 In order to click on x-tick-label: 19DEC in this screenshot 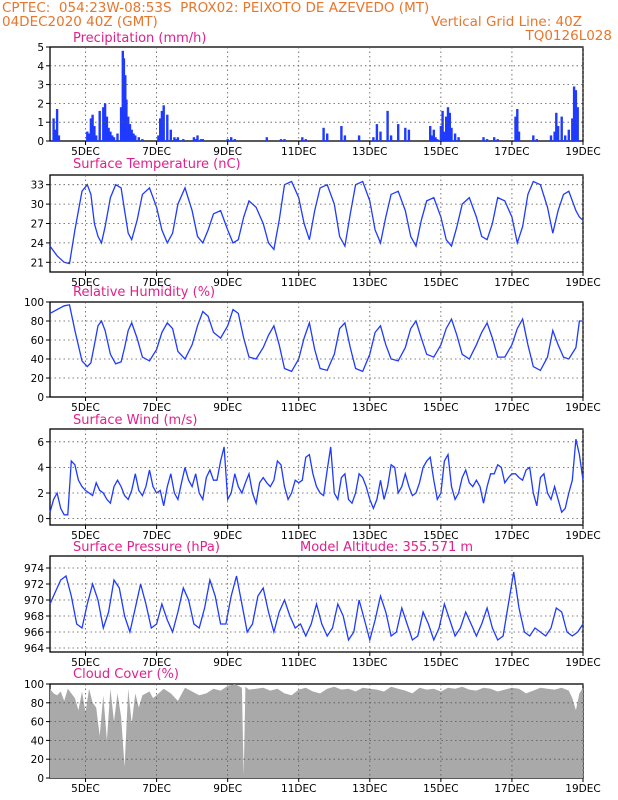, I will do `click(582, 408)`.